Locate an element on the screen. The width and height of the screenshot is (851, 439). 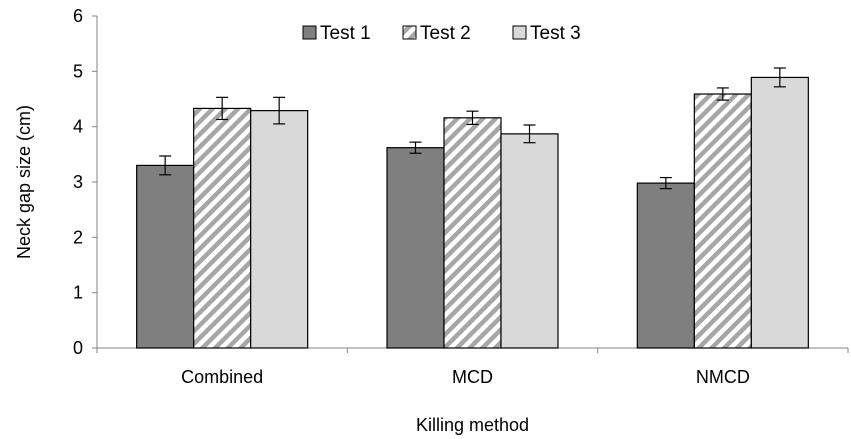
legend-item: Test 2 is located at coordinates (436, 33).